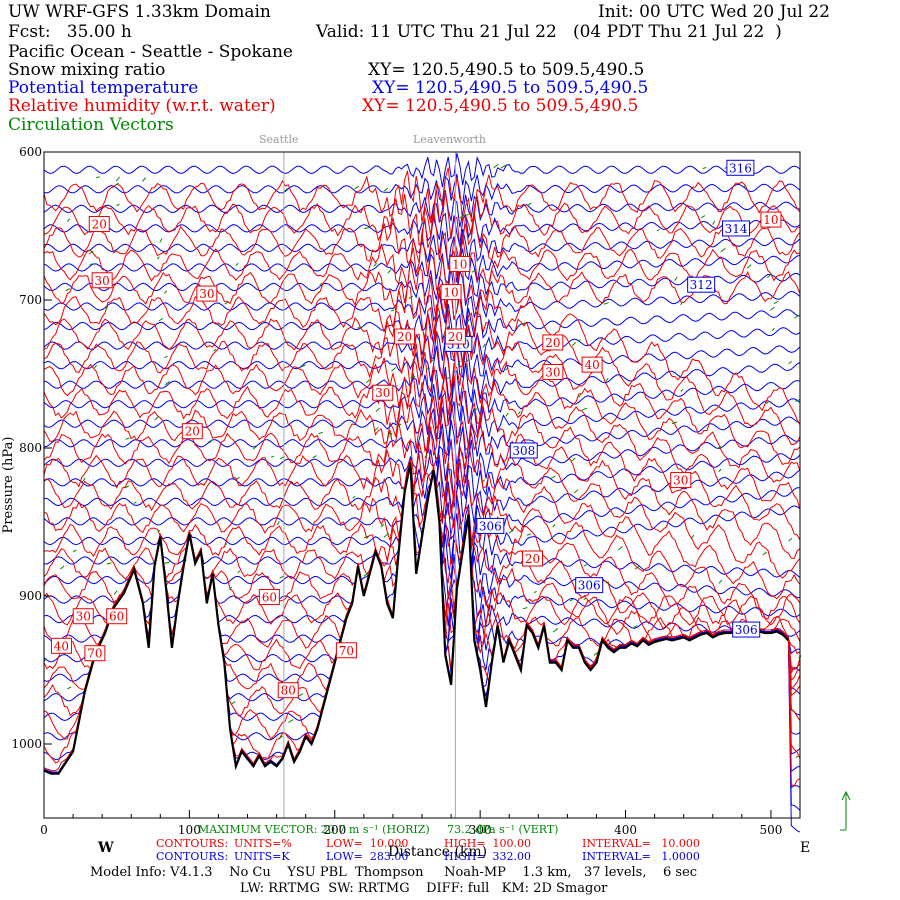 This screenshot has width=900, height=900. I want to click on rh-contour-label: 70, so click(346, 651).